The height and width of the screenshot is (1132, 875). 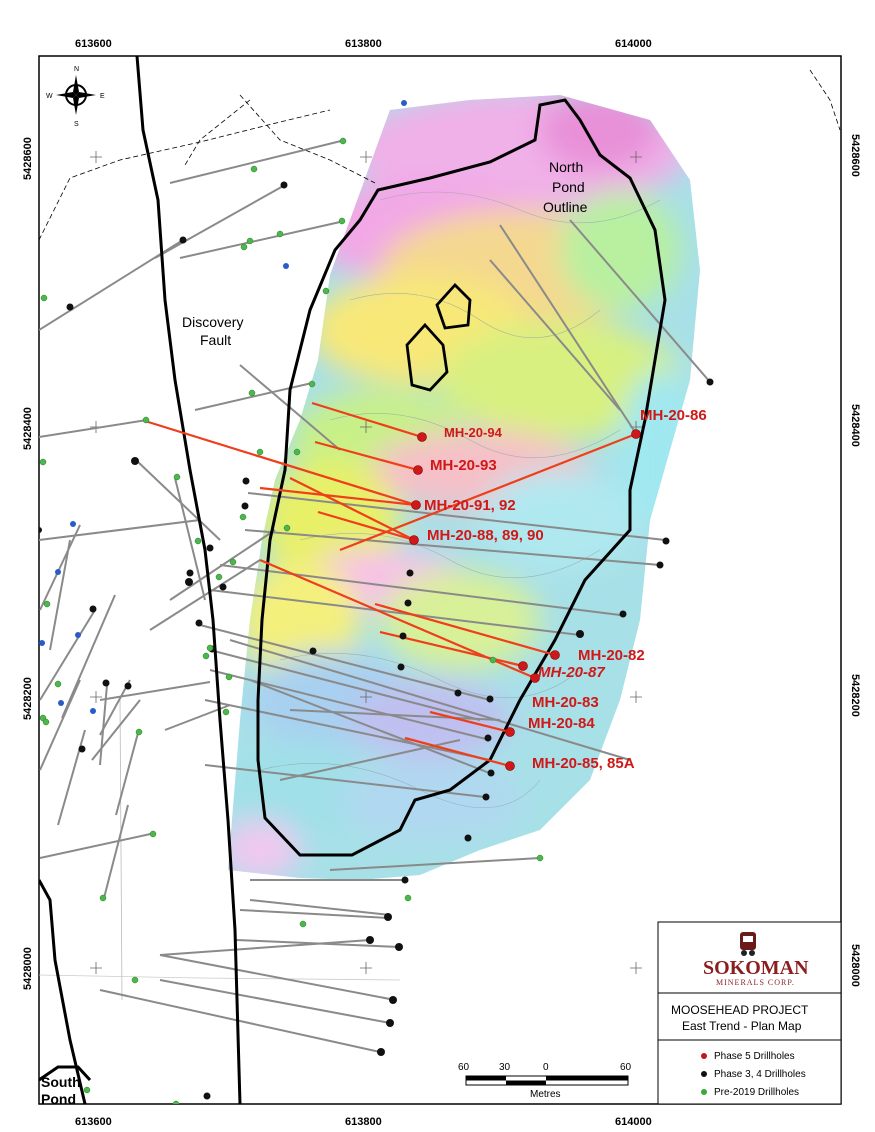 I want to click on scale-unit: Metres, so click(x=545, y=1094).